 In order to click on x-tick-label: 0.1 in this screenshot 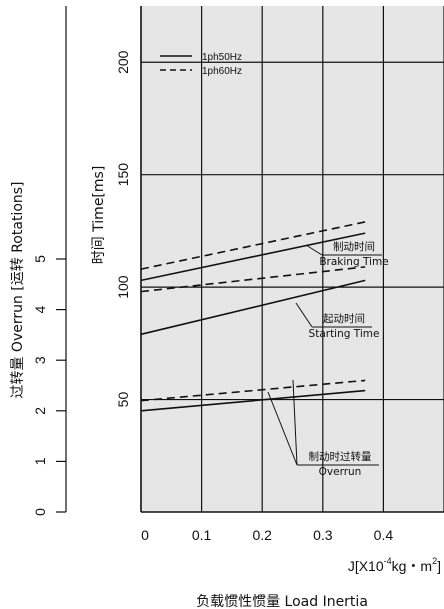, I will do `click(202, 535)`.